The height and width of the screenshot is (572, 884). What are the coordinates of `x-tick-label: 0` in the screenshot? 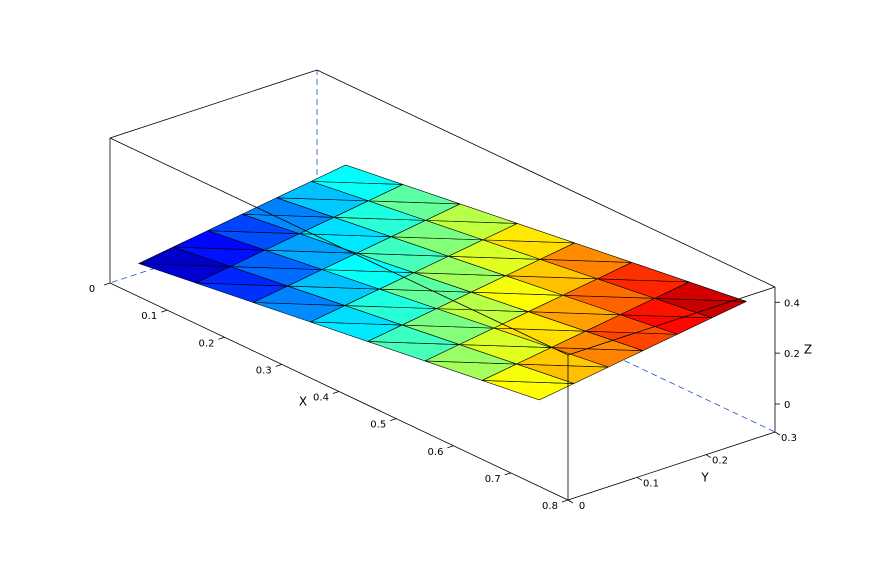 It's located at (92, 289).